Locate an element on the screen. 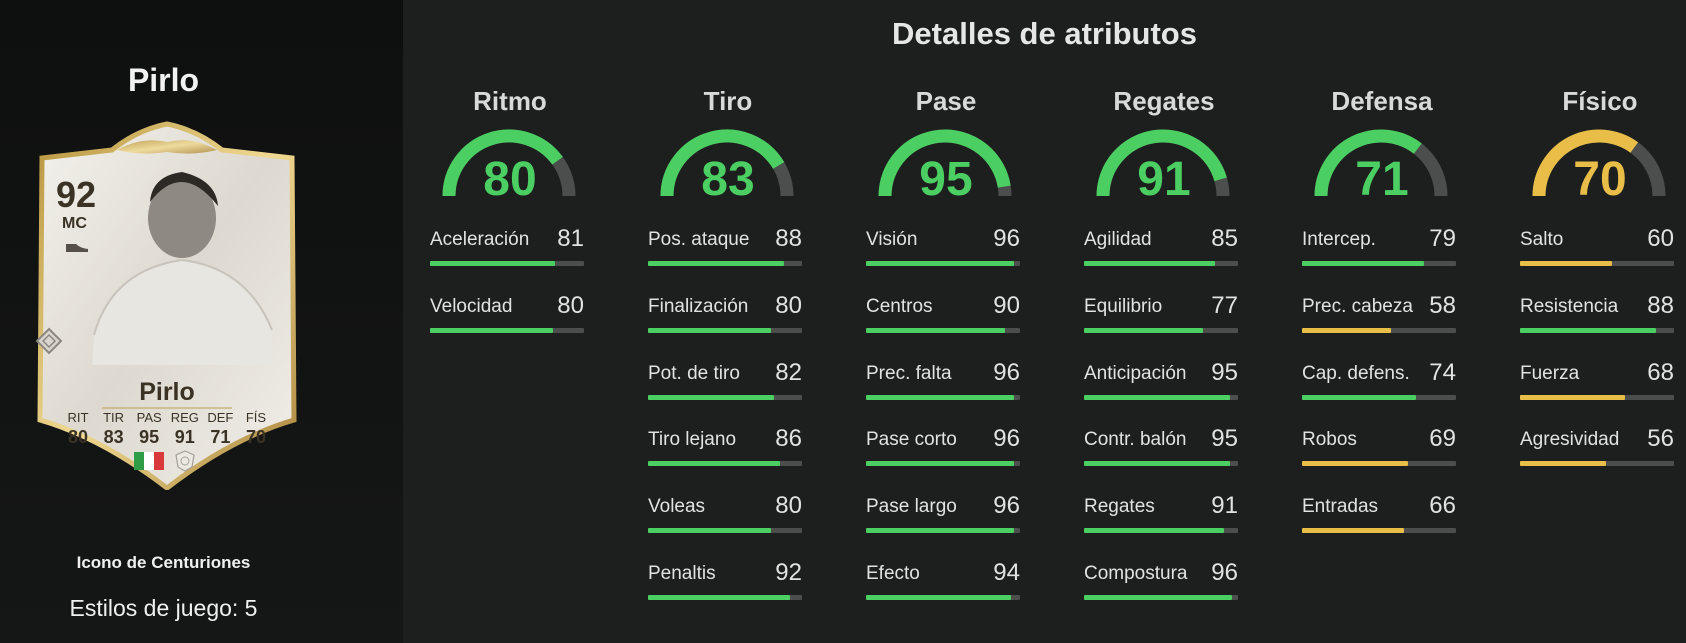  attribute-name: Robos is located at coordinates (1329, 439).